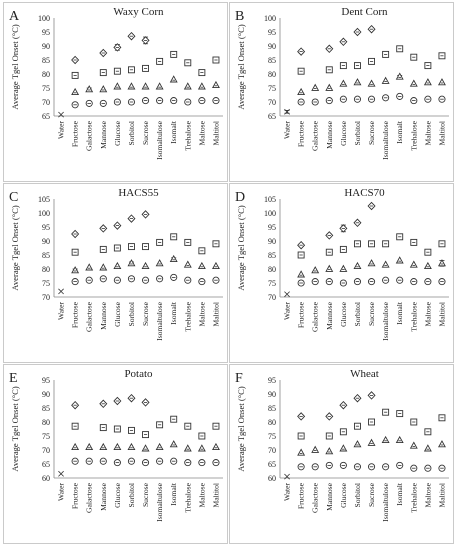 The width and height of the screenshot is (457, 550). I want to click on y-tick-label: 105, so click(44, 199).